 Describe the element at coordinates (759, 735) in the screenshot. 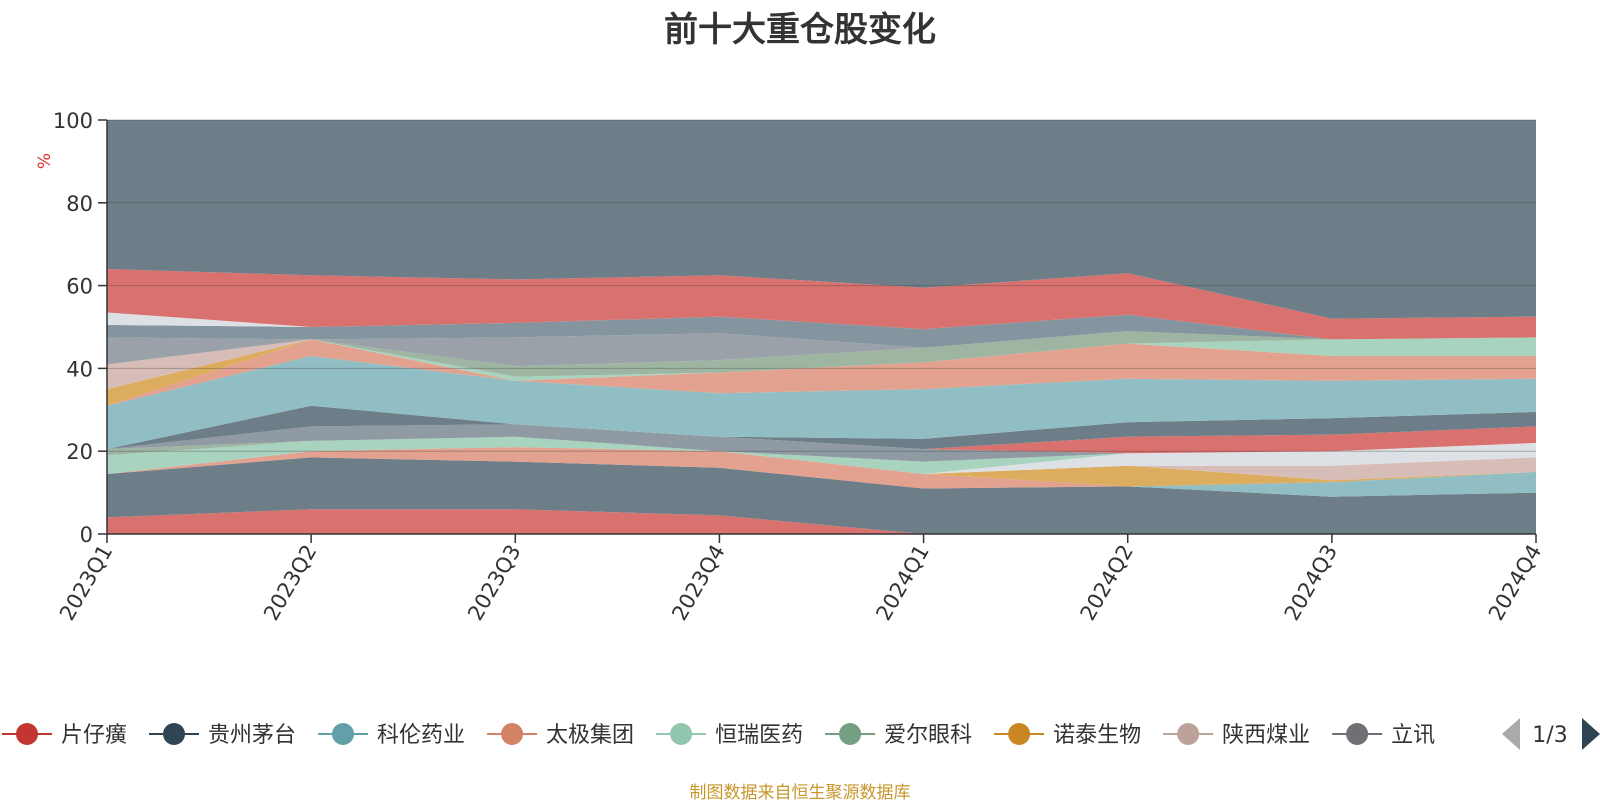

I see `legend-label: 恒瑞医药` at that location.